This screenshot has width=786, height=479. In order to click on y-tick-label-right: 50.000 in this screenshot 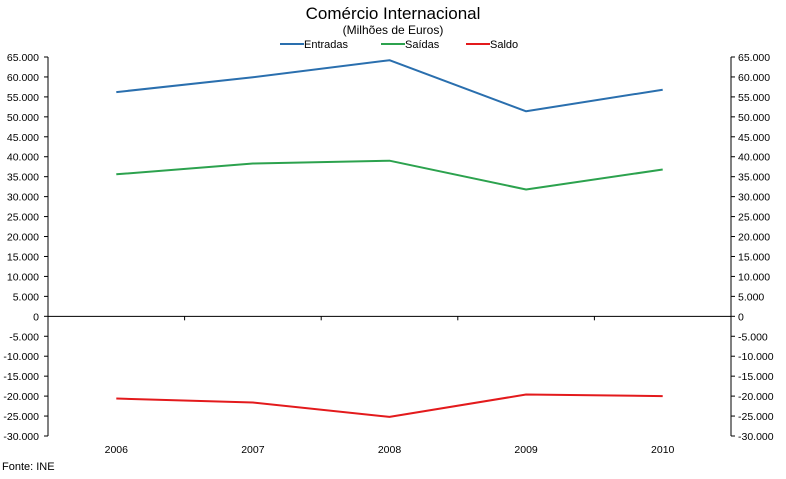, I will do `click(754, 118)`.